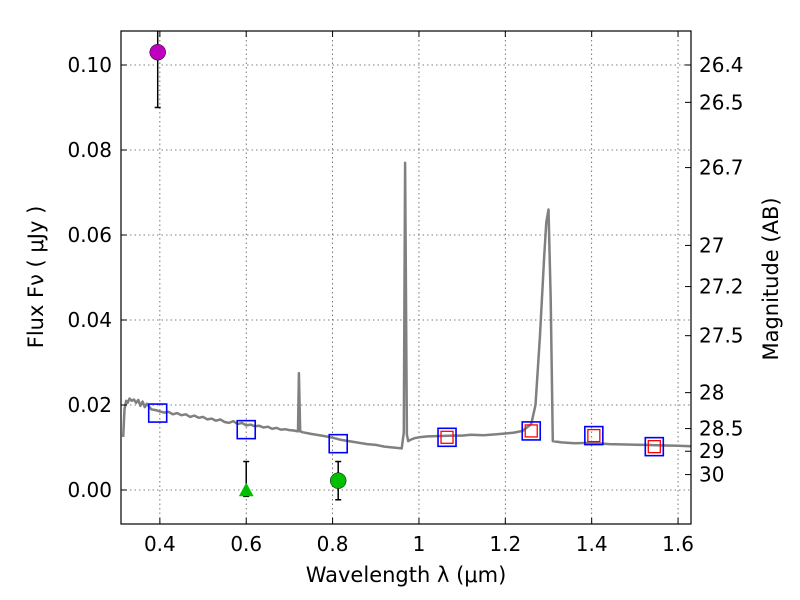 Image resolution: width=800 pixels, height=600 pixels. Describe the element at coordinates (36, 277) in the screenshot. I see `y-axis-title: Flux Fν ( μJy )` at that location.